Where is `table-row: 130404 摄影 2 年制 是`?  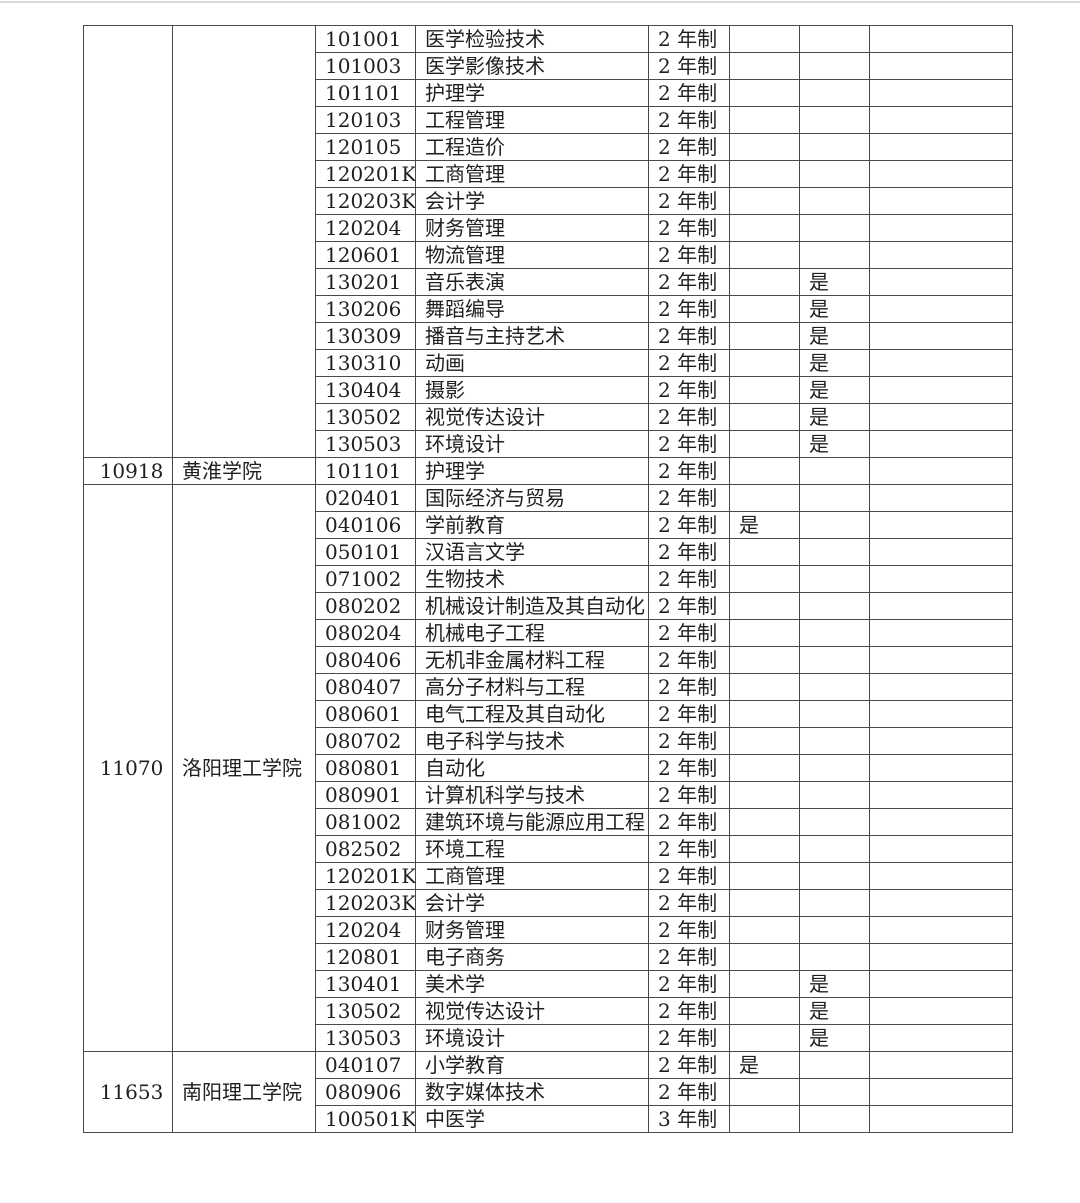 table-row: 130404 摄影 2 年制 是 is located at coordinates (548, 390).